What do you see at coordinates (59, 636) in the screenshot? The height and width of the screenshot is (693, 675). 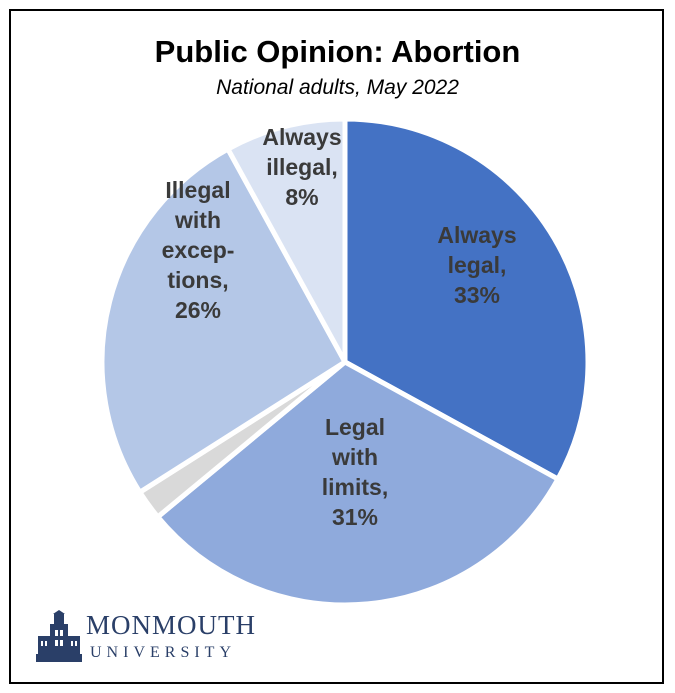 I see `university-tower-icon` at bounding box center [59, 636].